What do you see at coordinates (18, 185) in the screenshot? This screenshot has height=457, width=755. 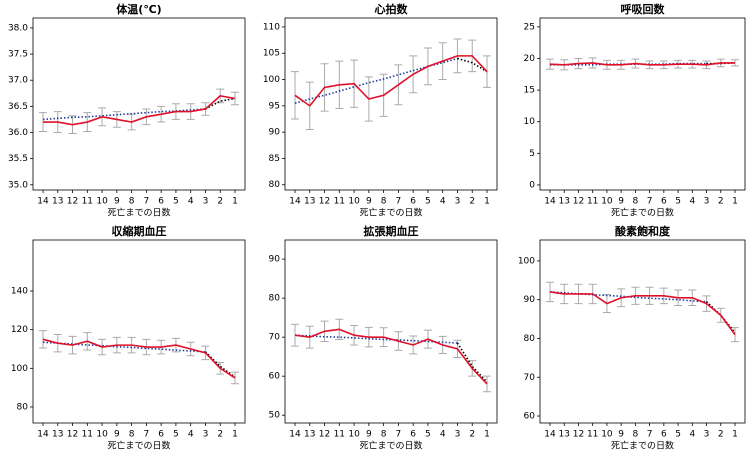 I see `y-tick-label: 35.0` at bounding box center [18, 185].